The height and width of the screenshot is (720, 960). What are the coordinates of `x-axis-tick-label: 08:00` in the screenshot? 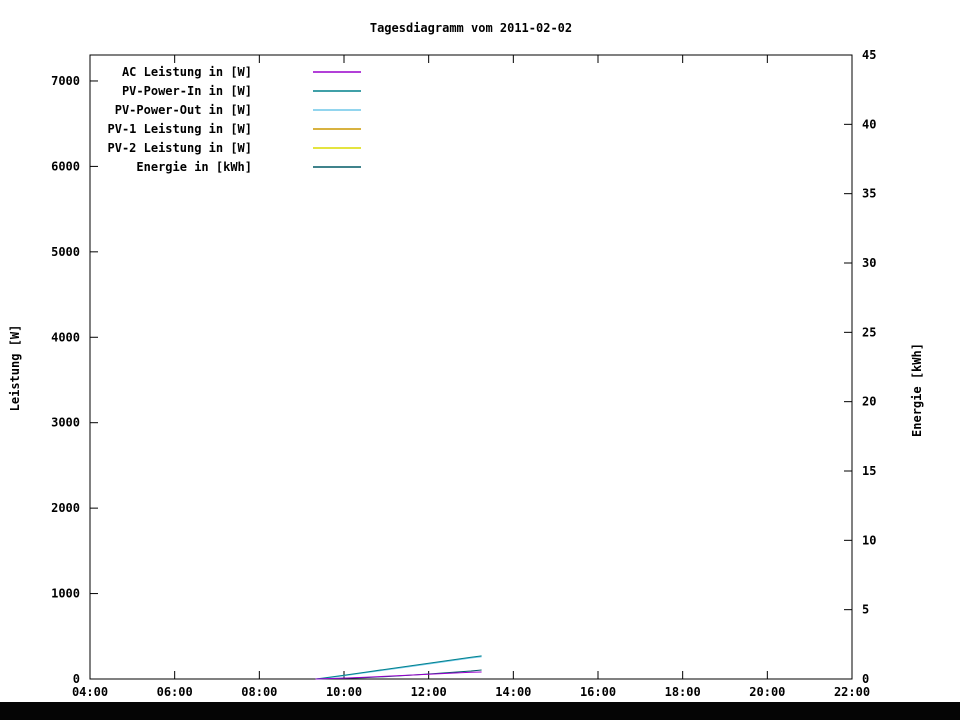 It's located at (259, 692).